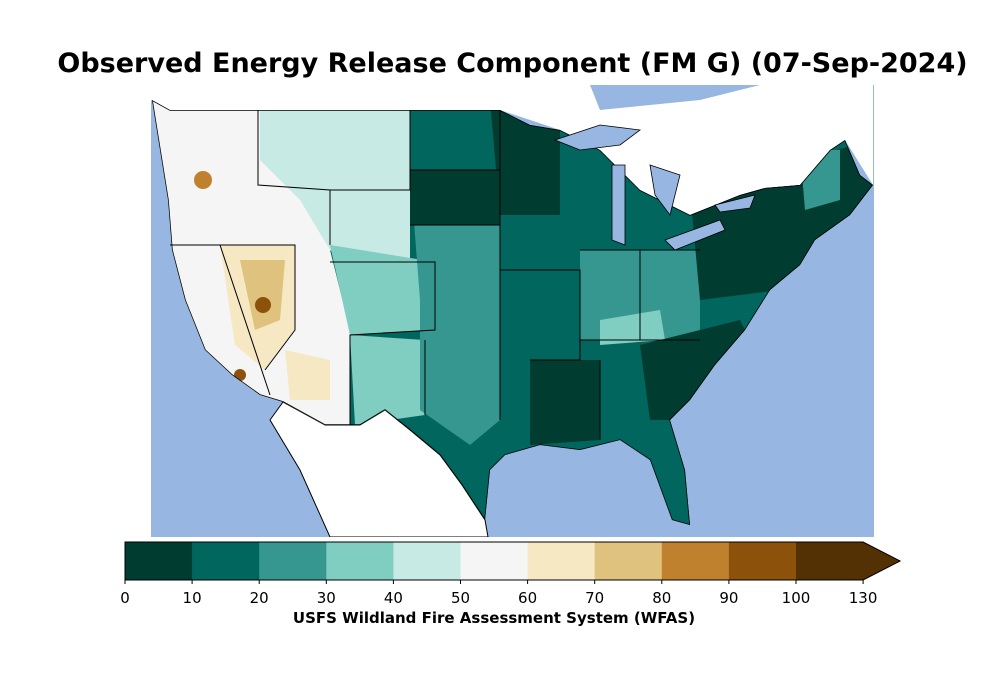 The image size is (1000, 700). I want to click on lake-erie, so click(695, 235).